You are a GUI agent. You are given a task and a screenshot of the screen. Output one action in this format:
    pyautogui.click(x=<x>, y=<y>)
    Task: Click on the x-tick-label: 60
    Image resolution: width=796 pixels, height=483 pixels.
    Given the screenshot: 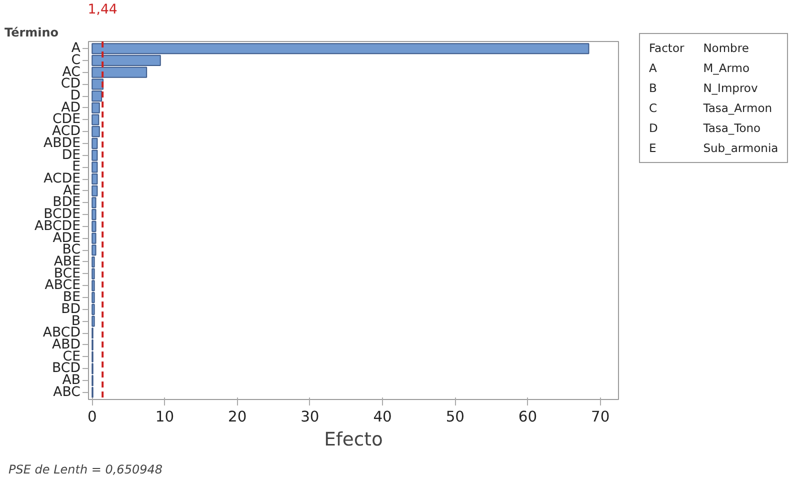 What is the action you would take?
    pyautogui.click(x=528, y=417)
    